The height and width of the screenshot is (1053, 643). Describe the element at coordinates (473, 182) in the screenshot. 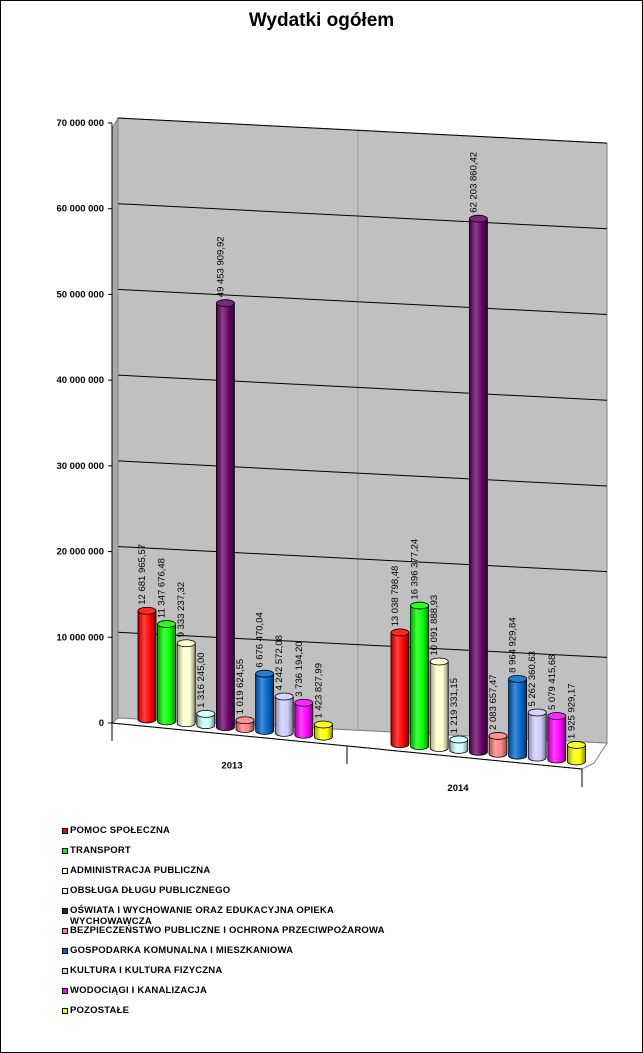

I see `data-label: 62 203 860,42` at that location.